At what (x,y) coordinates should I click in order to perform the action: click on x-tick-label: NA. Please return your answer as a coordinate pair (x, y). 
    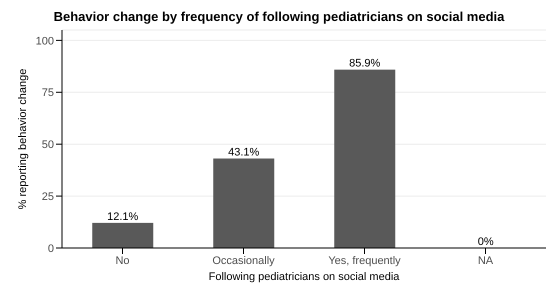
    Looking at the image, I should click on (486, 260).